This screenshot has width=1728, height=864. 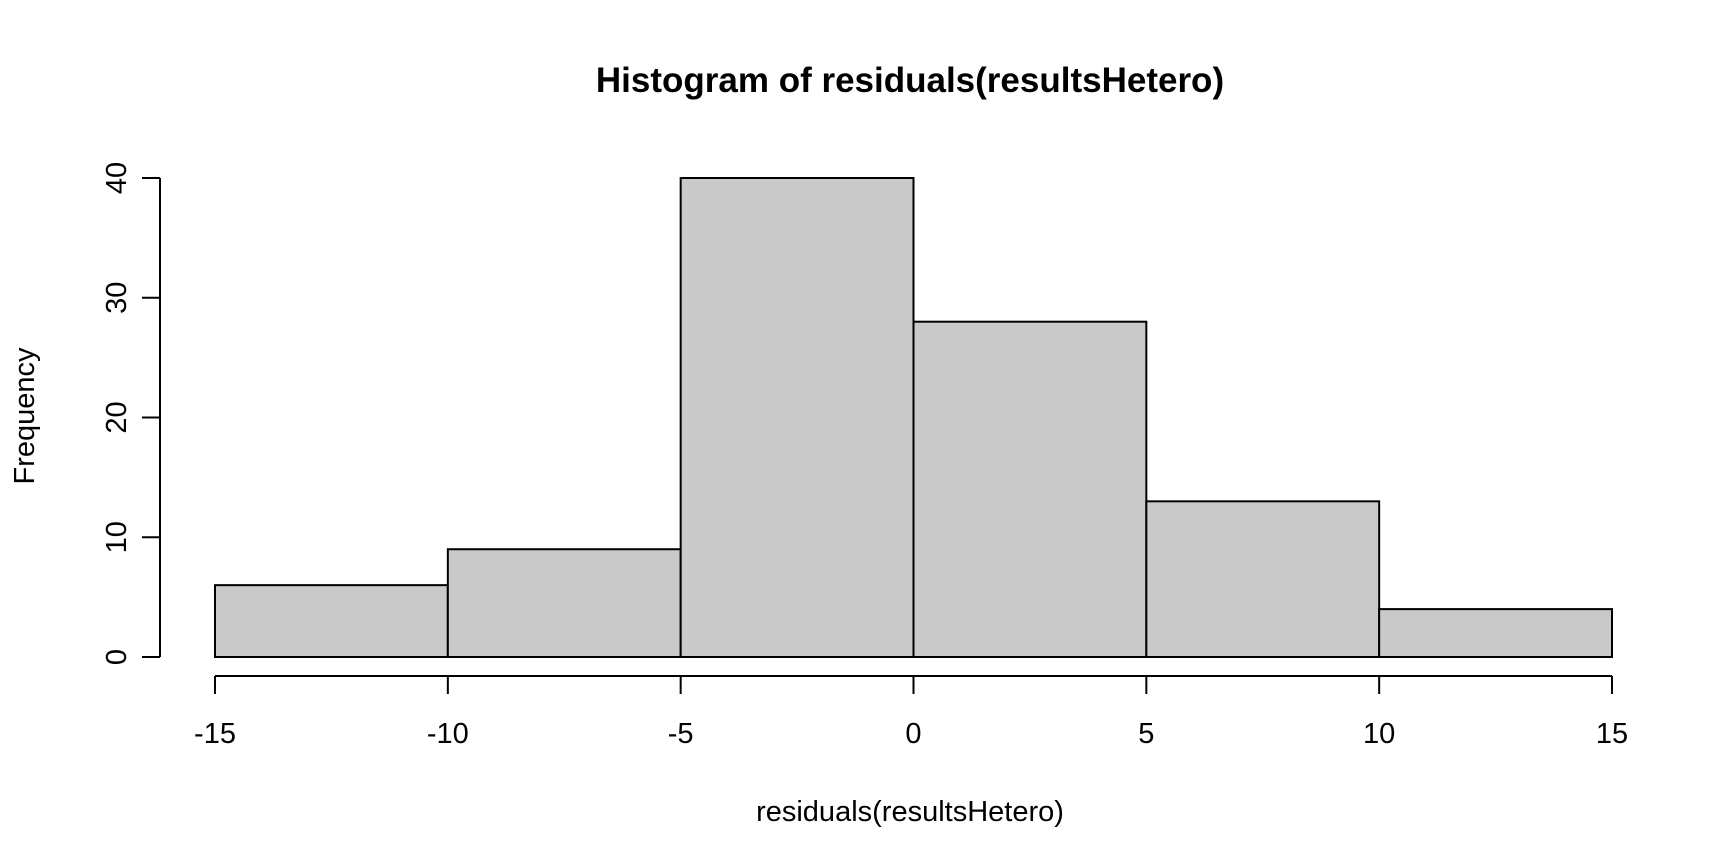 What do you see at coordinates (1612, 734) in the screenshot?
I see `x-tick-label: 15` at bounding box center [1612, 734].